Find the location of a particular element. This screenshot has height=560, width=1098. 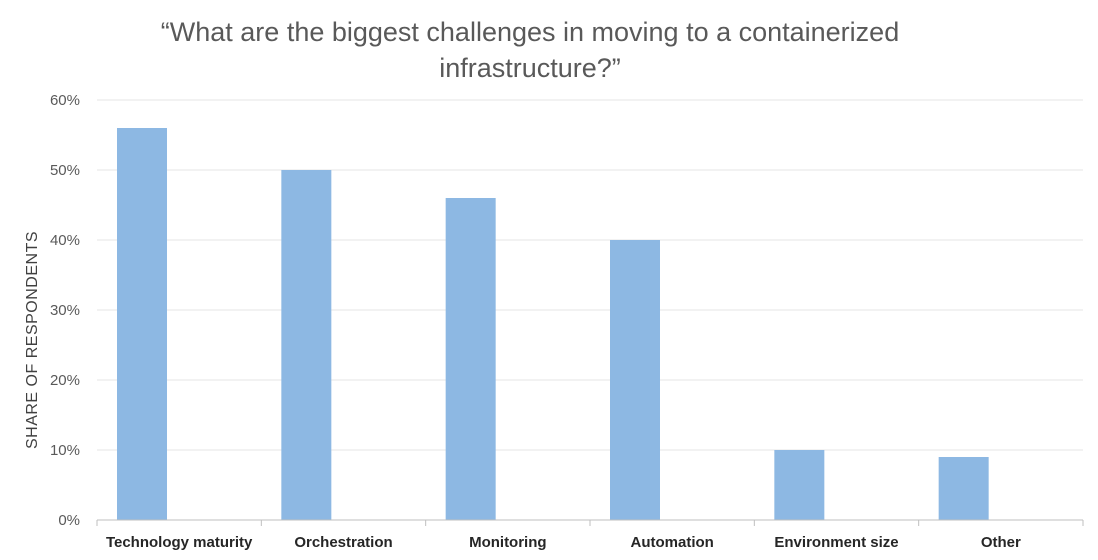

y-tick-label: 30% is located at coordinates (65, 310).